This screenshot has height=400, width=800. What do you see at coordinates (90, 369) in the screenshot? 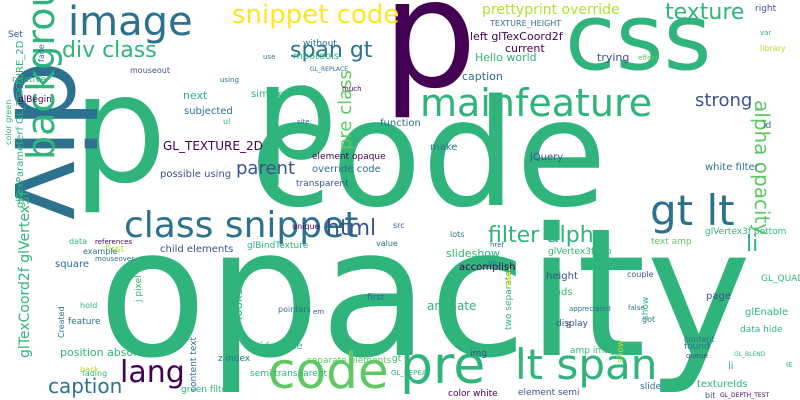
I see `word: back` at bounding box center [90, 369].